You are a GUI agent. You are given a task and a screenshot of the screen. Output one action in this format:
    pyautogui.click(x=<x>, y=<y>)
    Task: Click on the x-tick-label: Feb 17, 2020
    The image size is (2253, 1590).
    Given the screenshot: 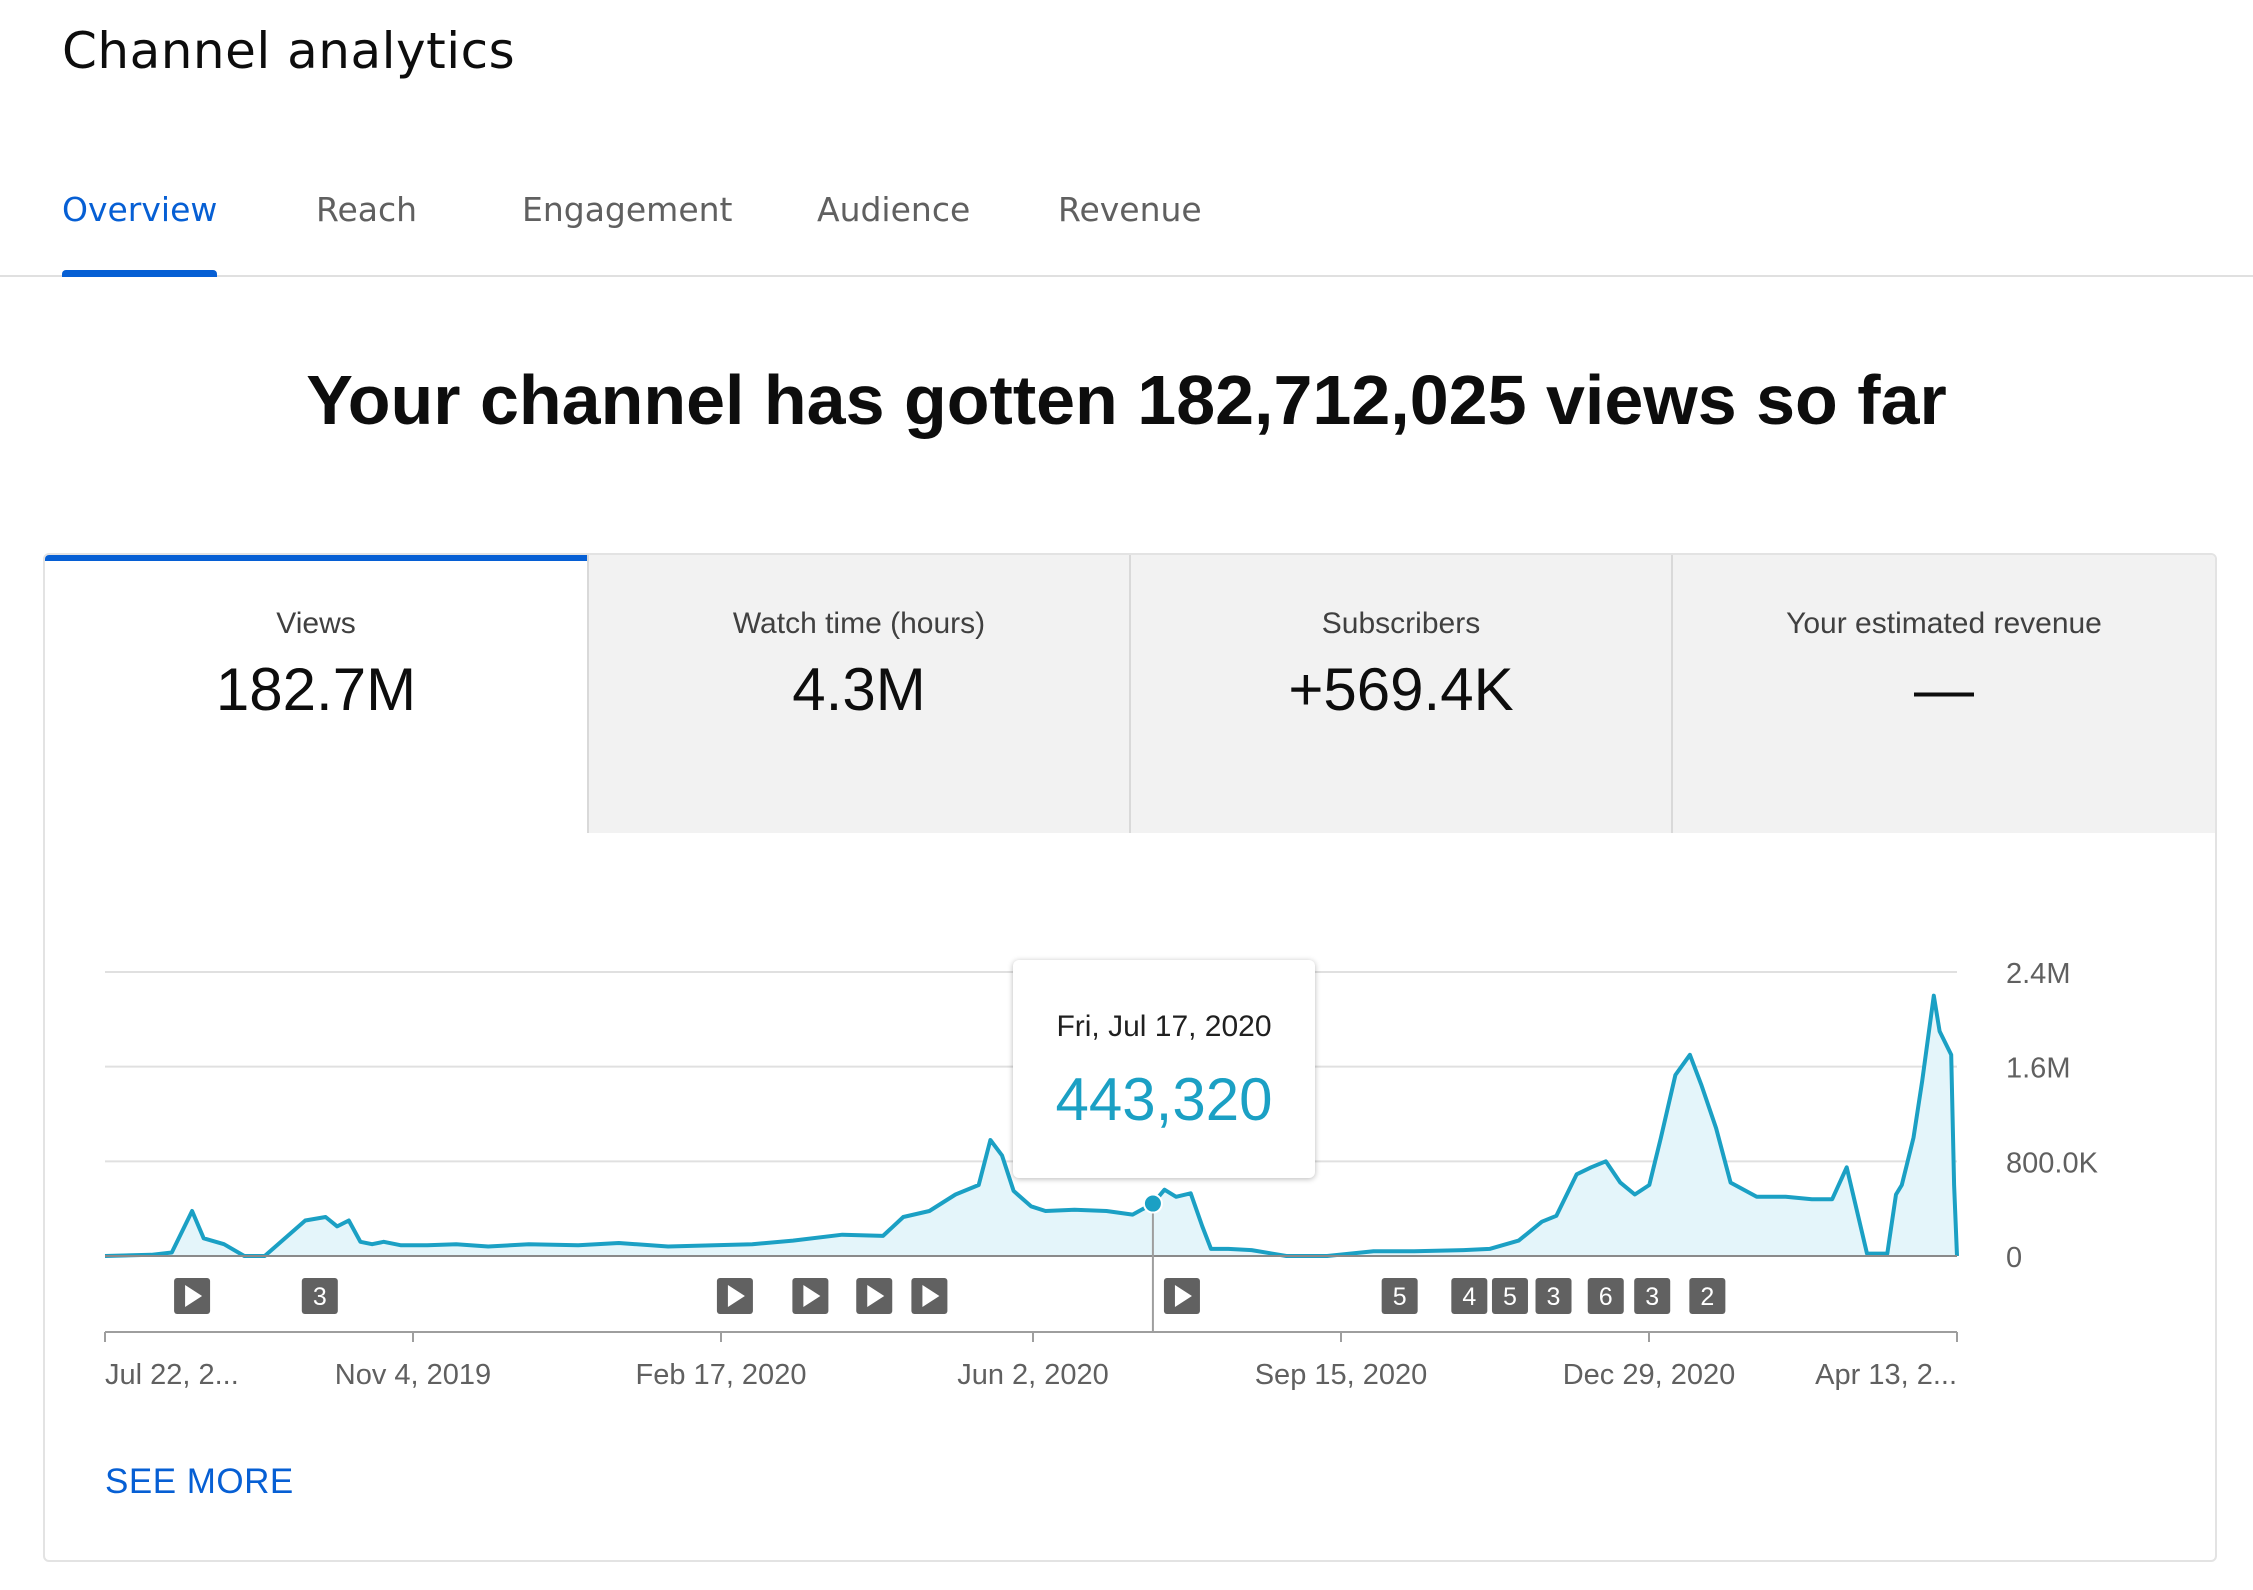 What is the action you would take?
    pyautogui.click(x=721, y=1375)
    